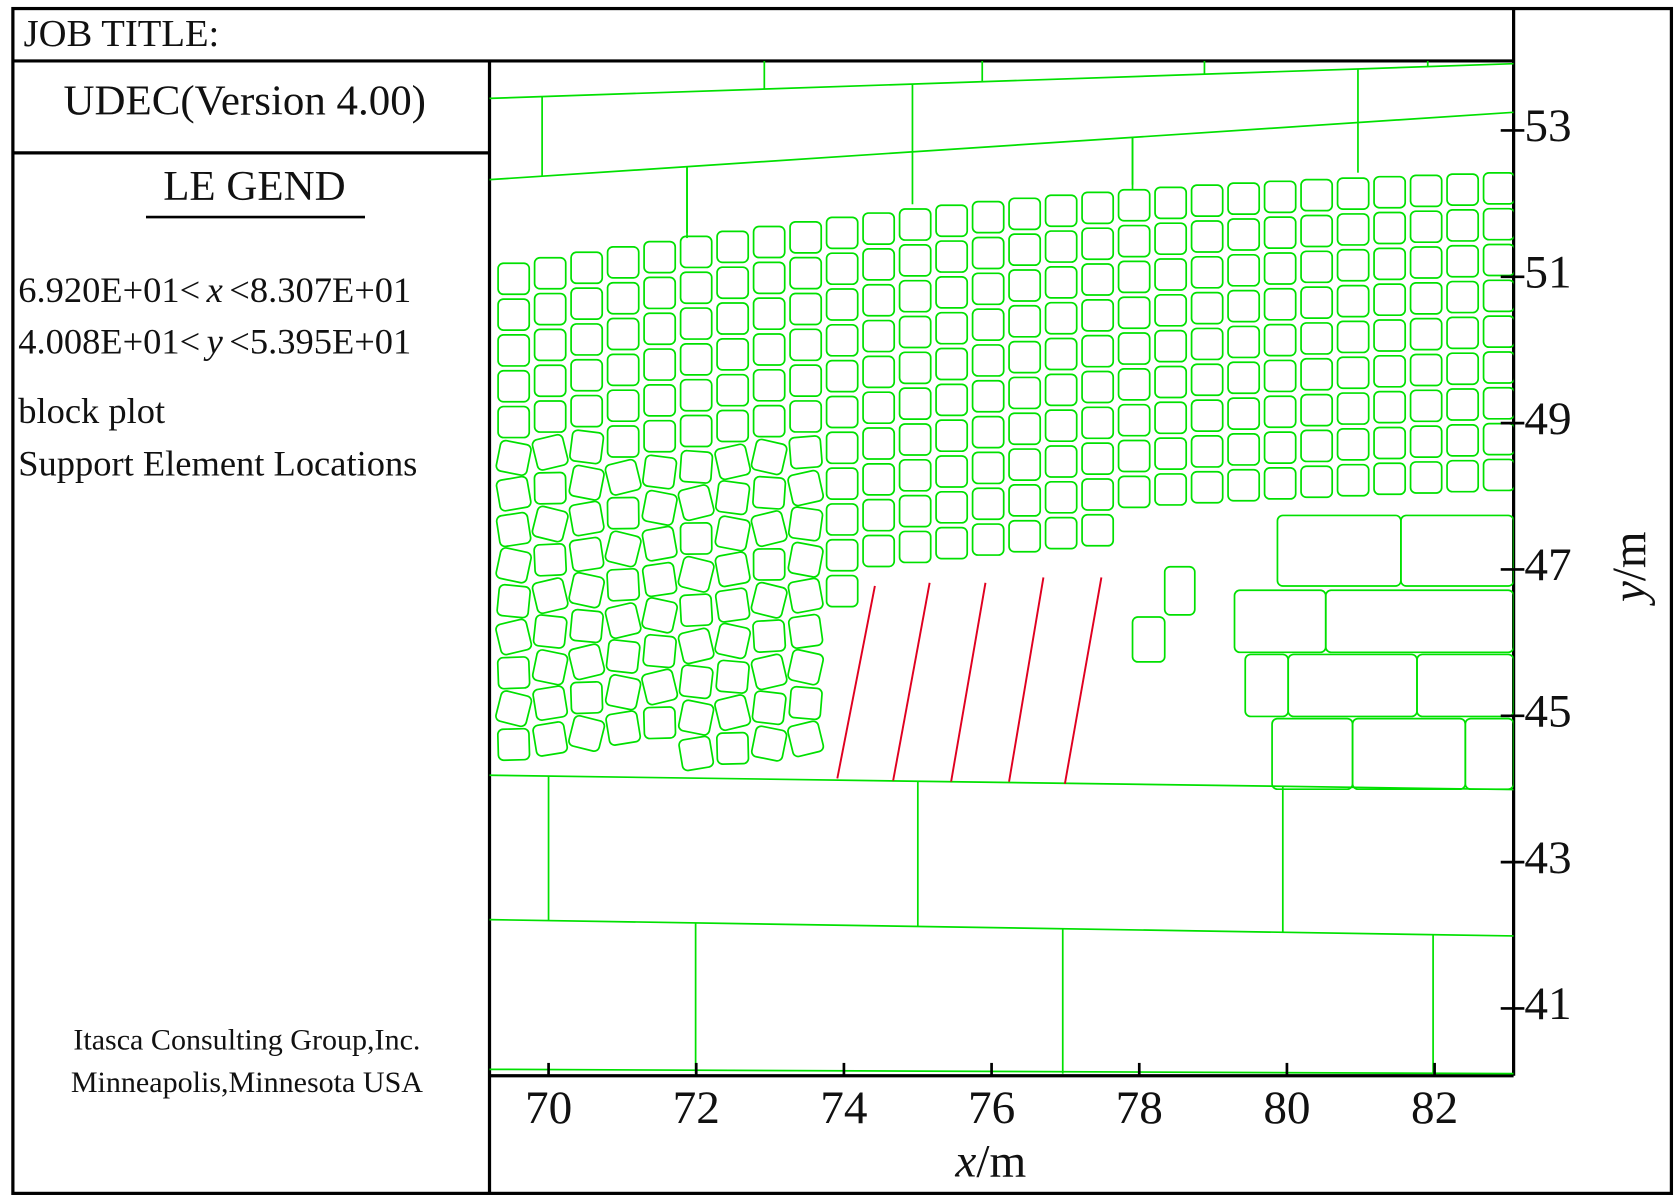 This screenshot has width=1680, height=1203. Describe the element at coordinates (122, 34) in the screenshot. I see `job-title: JOB TITLE:` at that location.